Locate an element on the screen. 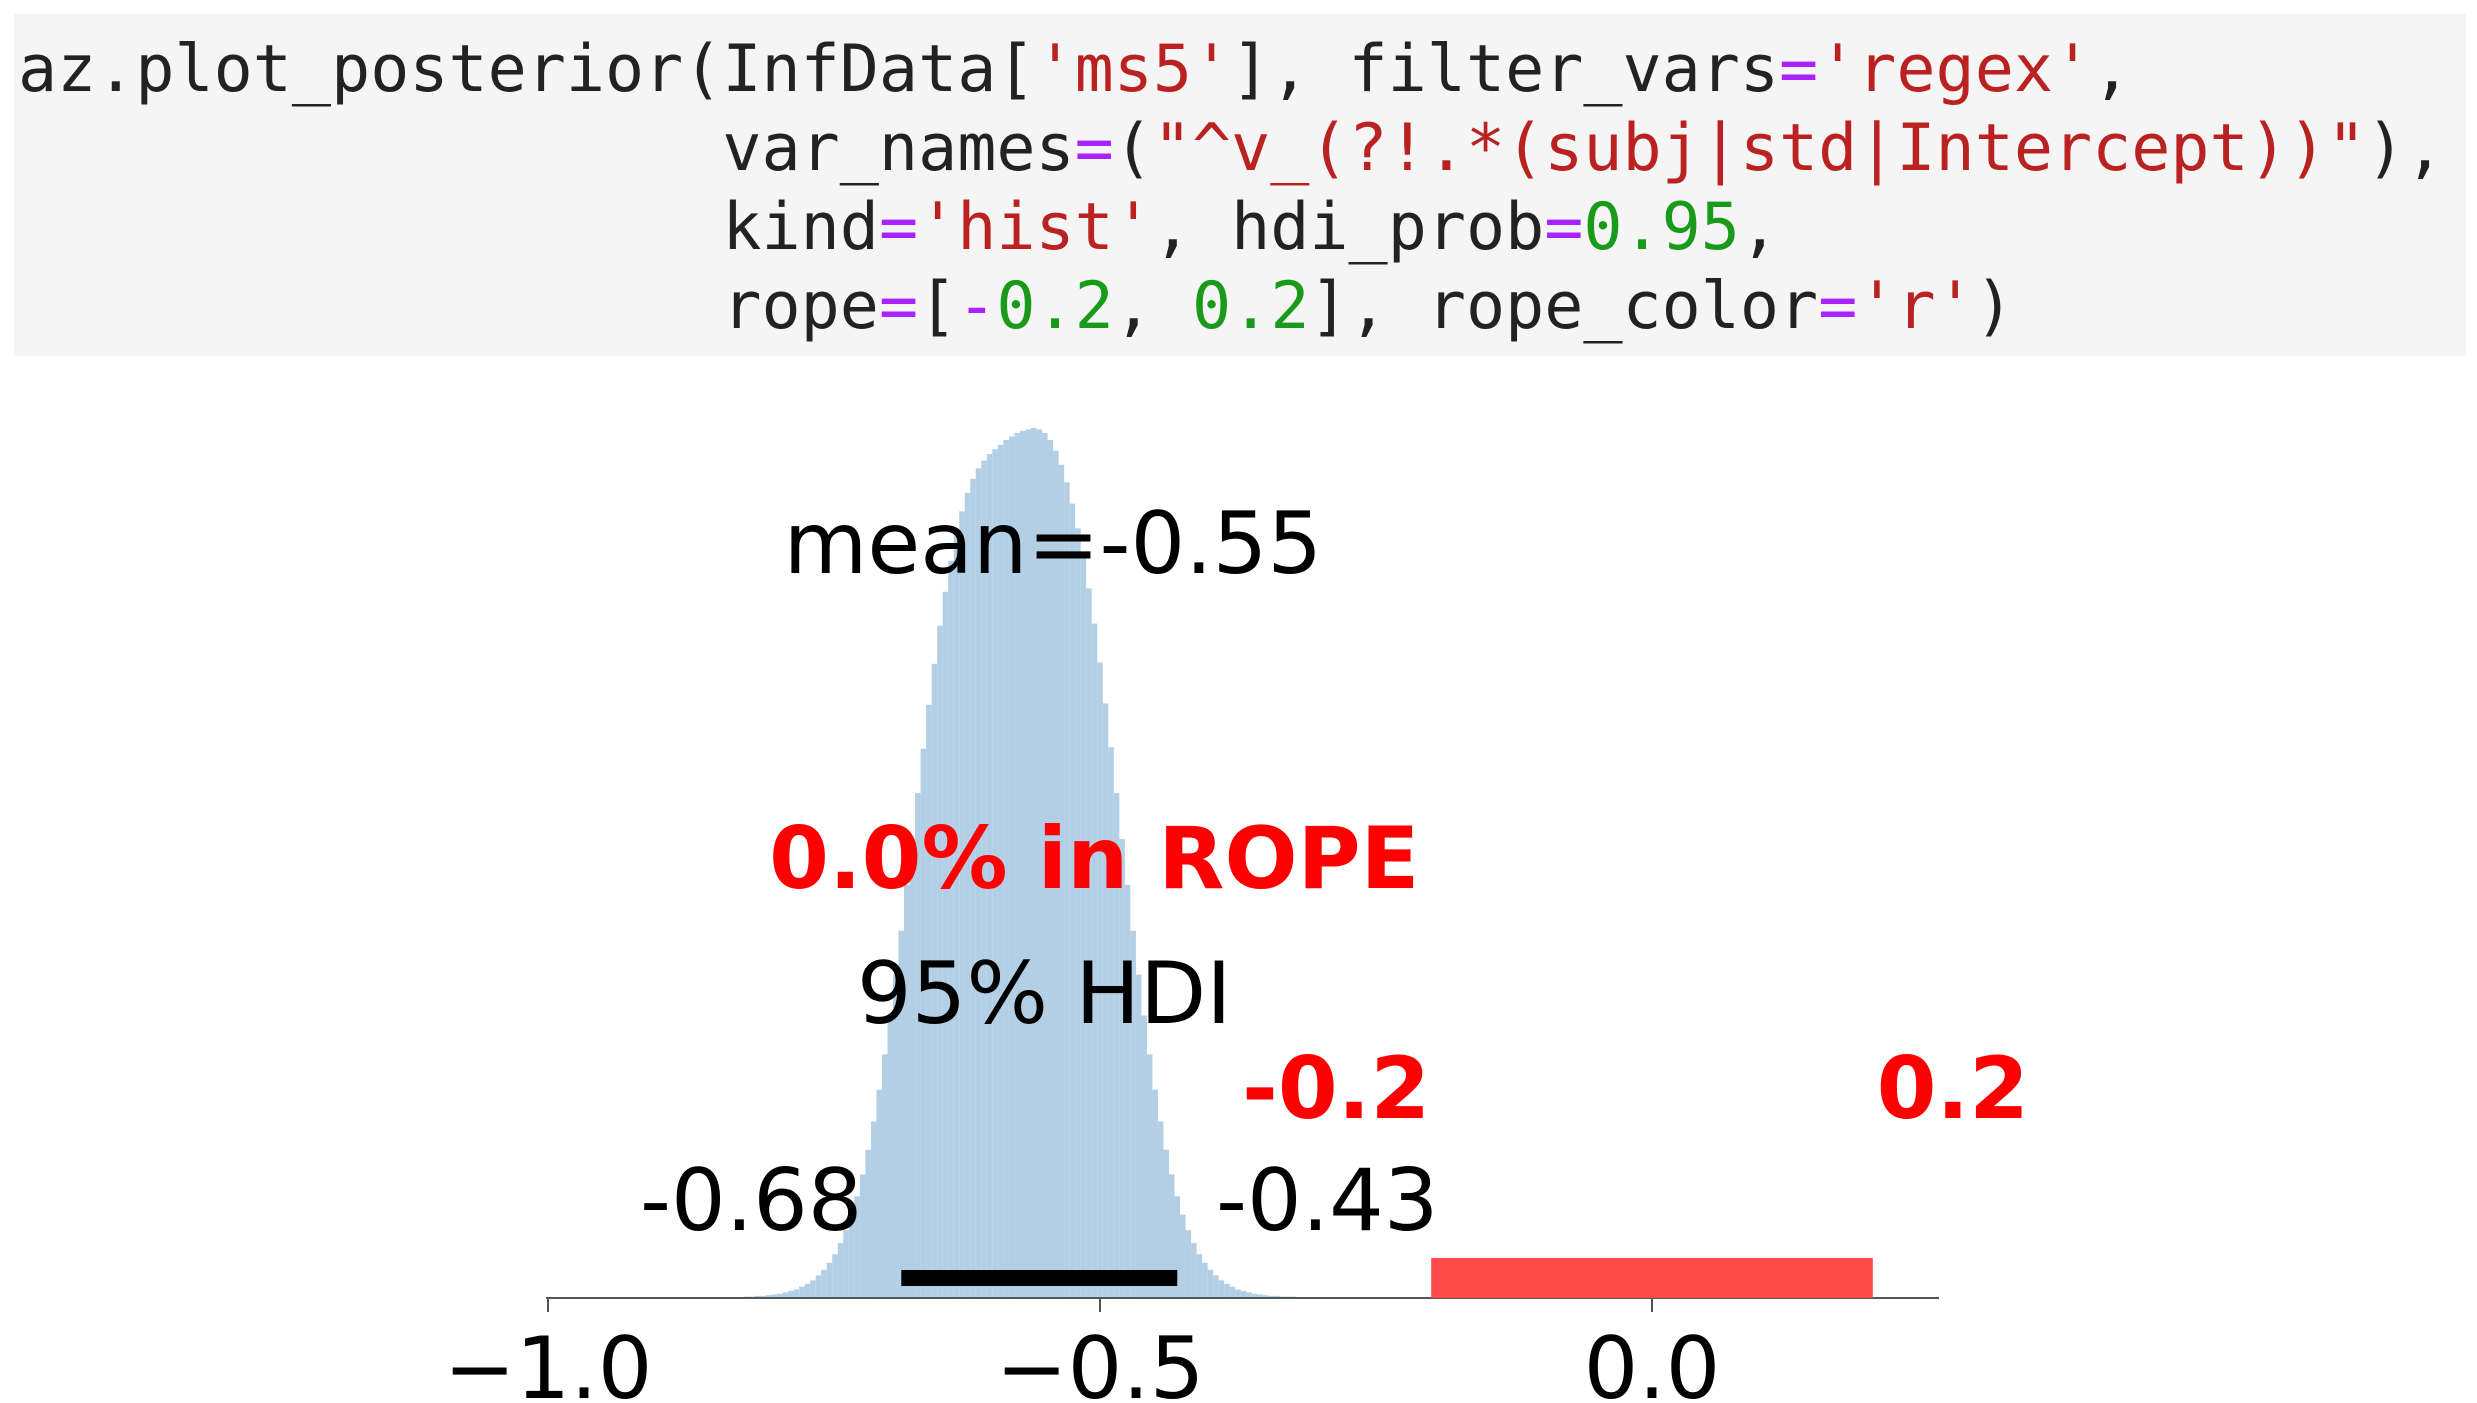 This screenshot has width=2477, height=1403. code-token: 'ms5' is located at coordinates (1133, 69).